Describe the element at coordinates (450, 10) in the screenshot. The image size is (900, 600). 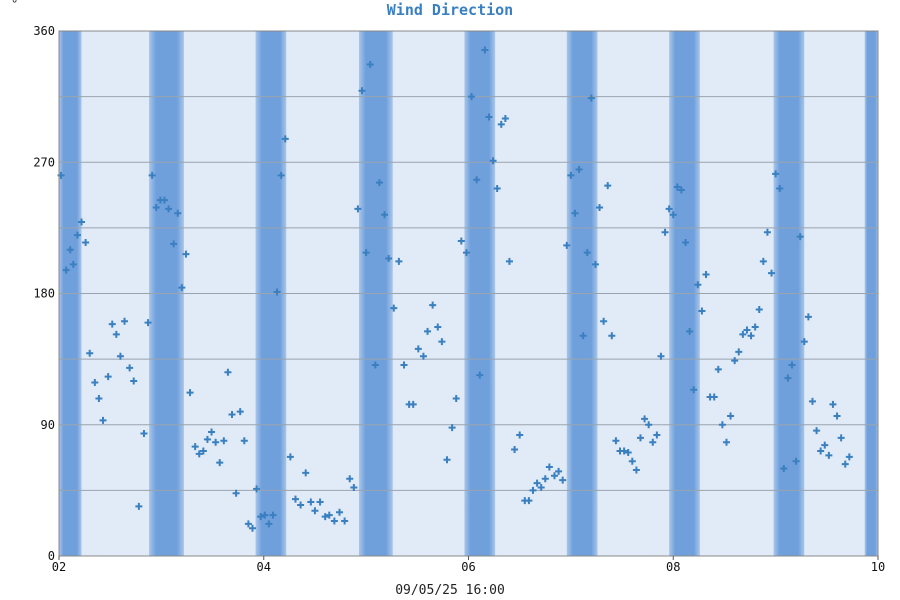
I see `chart-title: Wind Direction` at that location.